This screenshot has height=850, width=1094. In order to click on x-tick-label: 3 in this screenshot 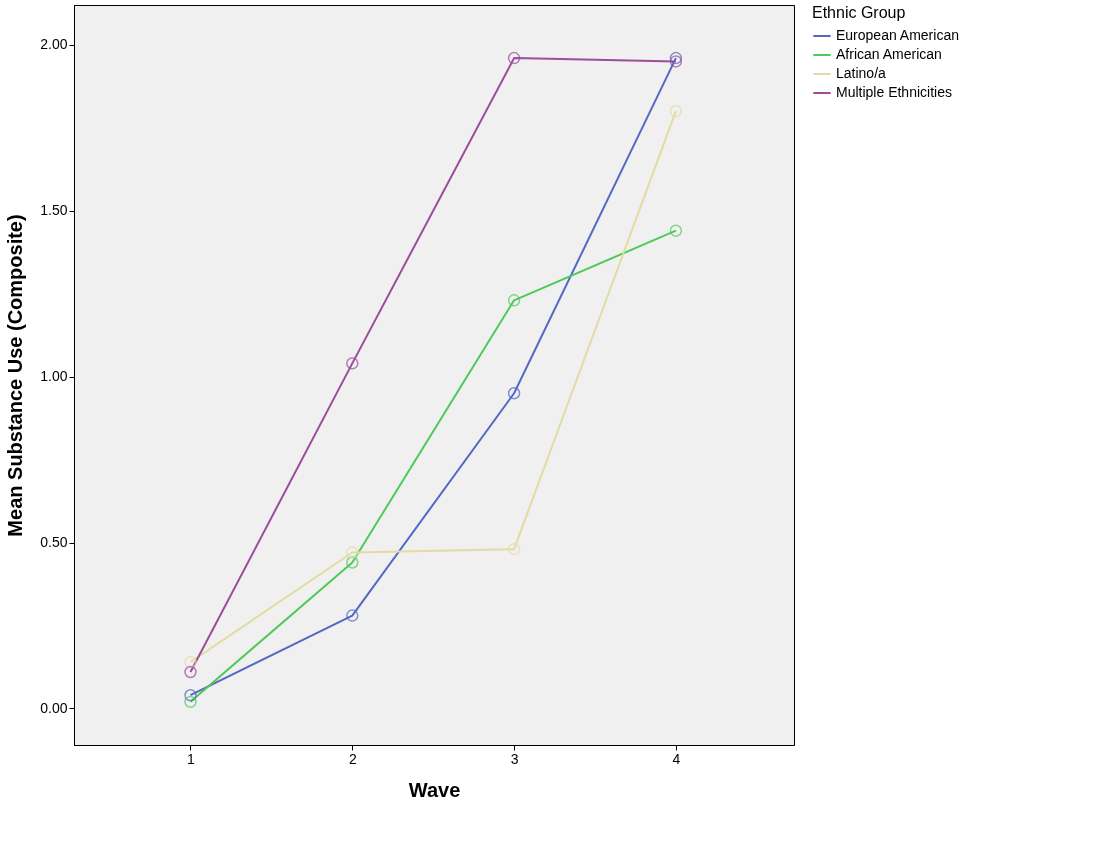, I will do `click(514, 758)`.